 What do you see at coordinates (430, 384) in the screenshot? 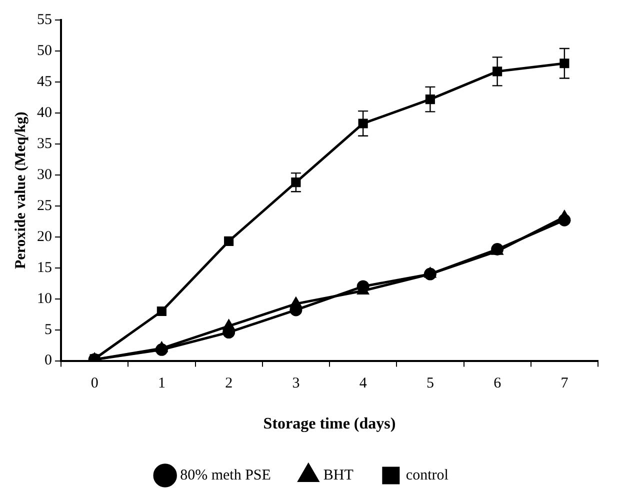
I see `x-tick-label: 5` at bounding box center [430, 384].